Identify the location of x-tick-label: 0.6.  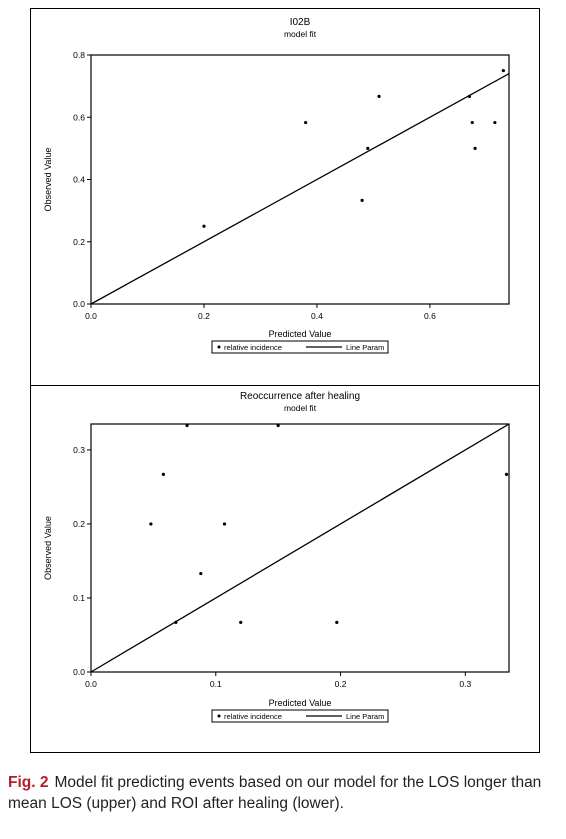
(430, 316).